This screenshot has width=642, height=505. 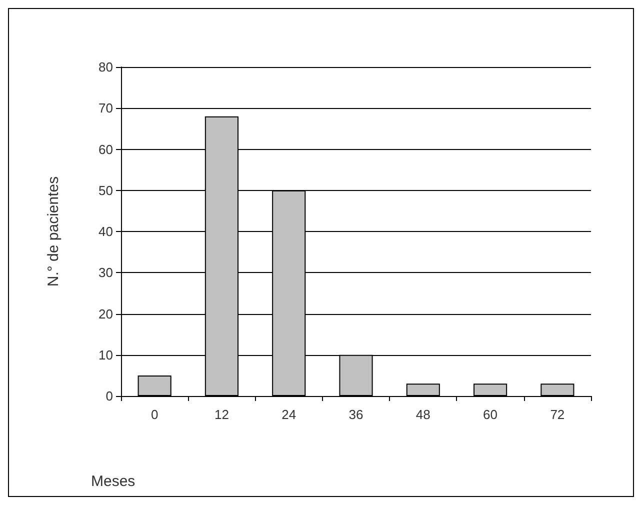 I want to click on y-axis-title: N.° de pacientes, so click(x=53, y=231).